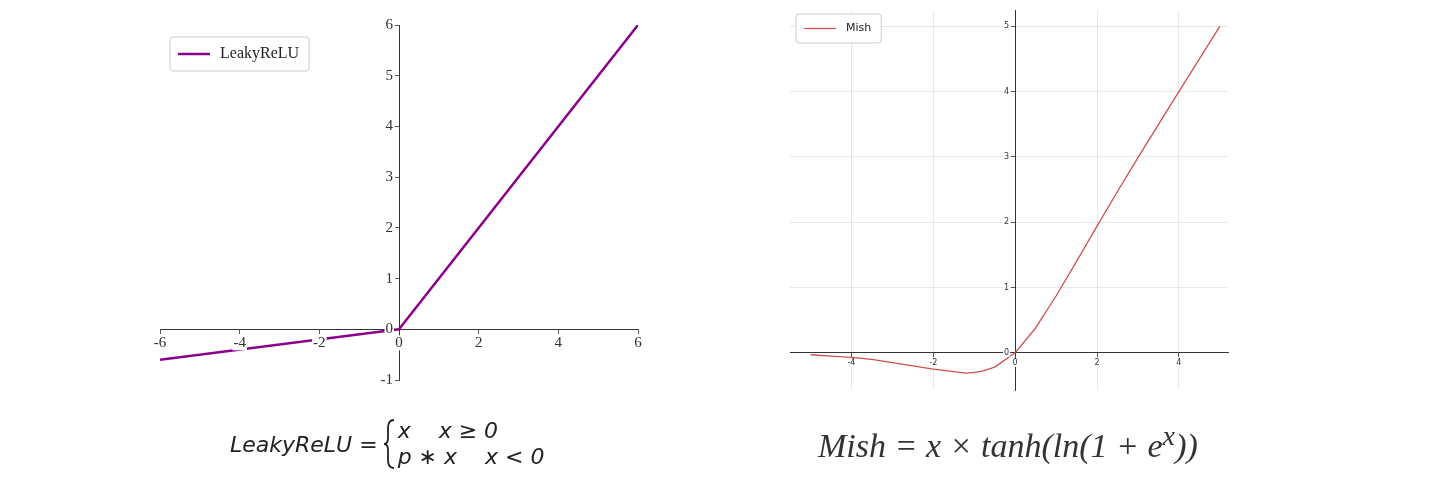 The width and height of the screenshot is (1432, 487). What do you see at coordinates (389, 23) in the screenshot?
I see `y-tick-label: 6` at bounding box center [389, 23].